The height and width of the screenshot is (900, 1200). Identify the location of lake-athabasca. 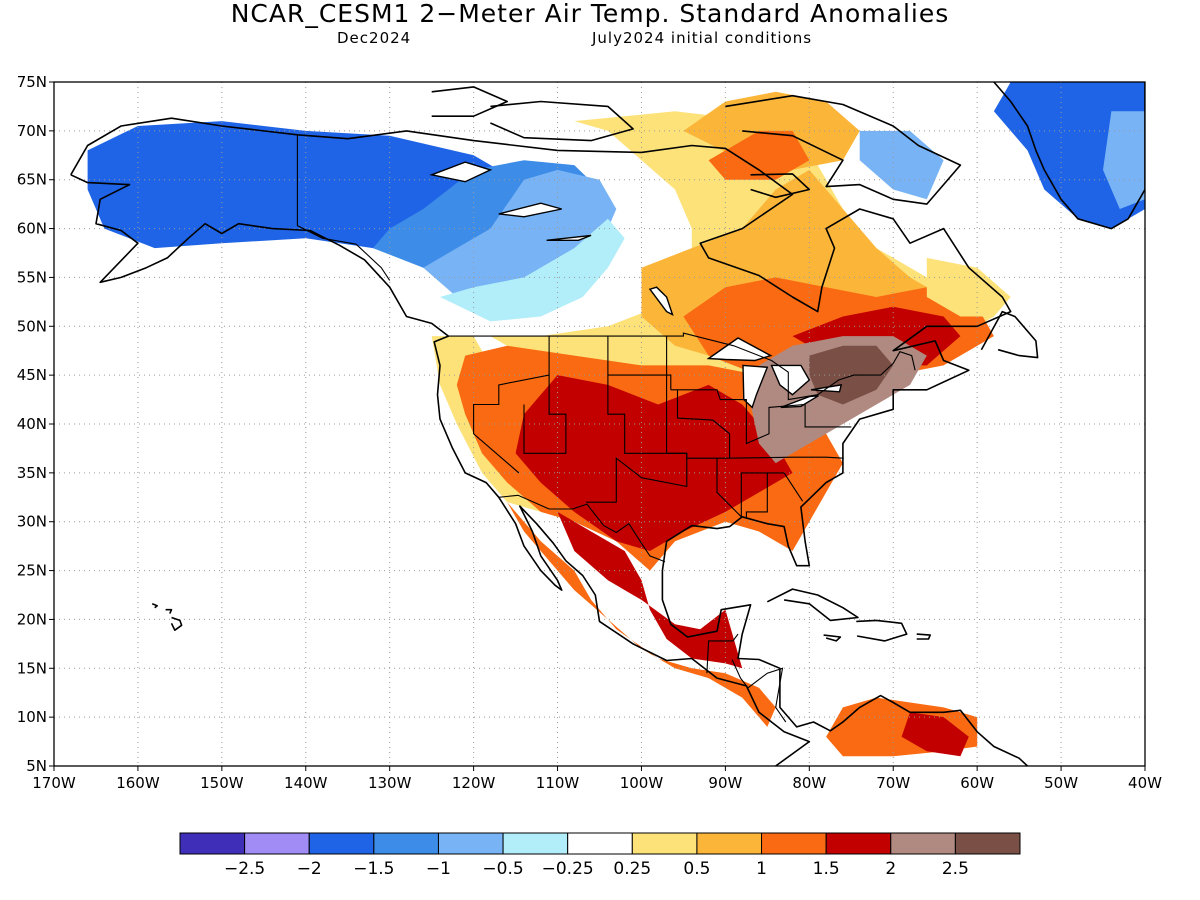
(569, 238).